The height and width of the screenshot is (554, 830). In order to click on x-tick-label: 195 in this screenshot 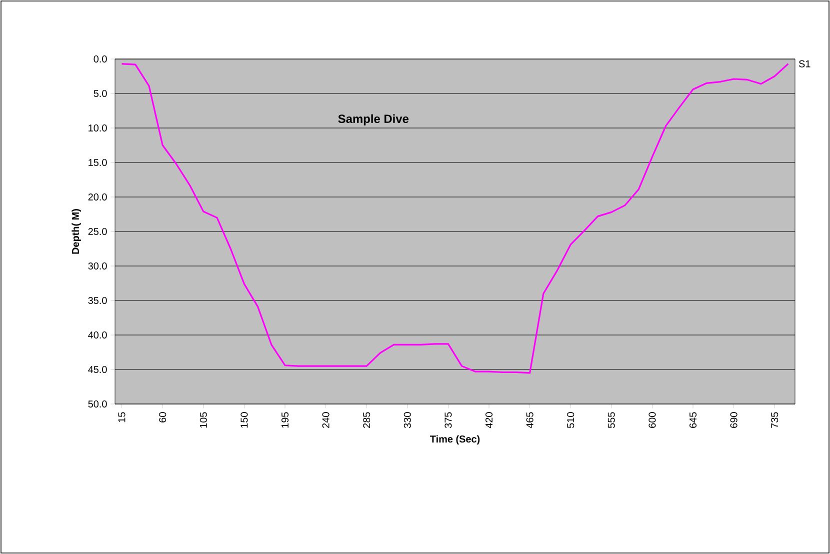, I will do `click(285, 420)`.